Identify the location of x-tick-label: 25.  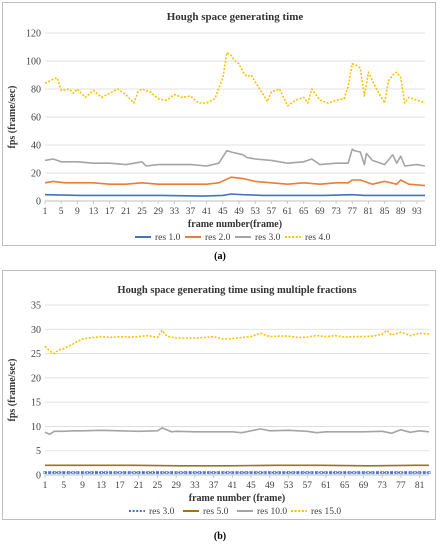
(142, 212).